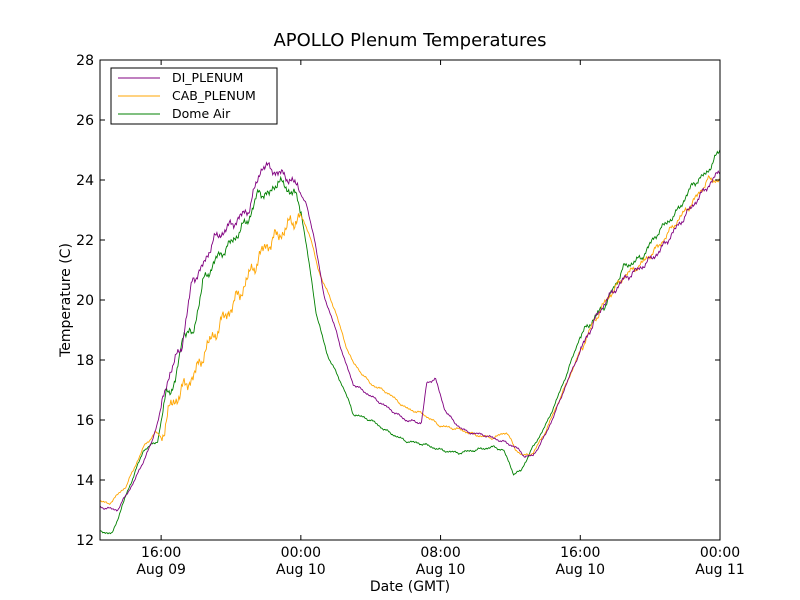  Describe the element at coordinates (85, 121) in the screenshot. I see `y-tick-label: 26` at that location.